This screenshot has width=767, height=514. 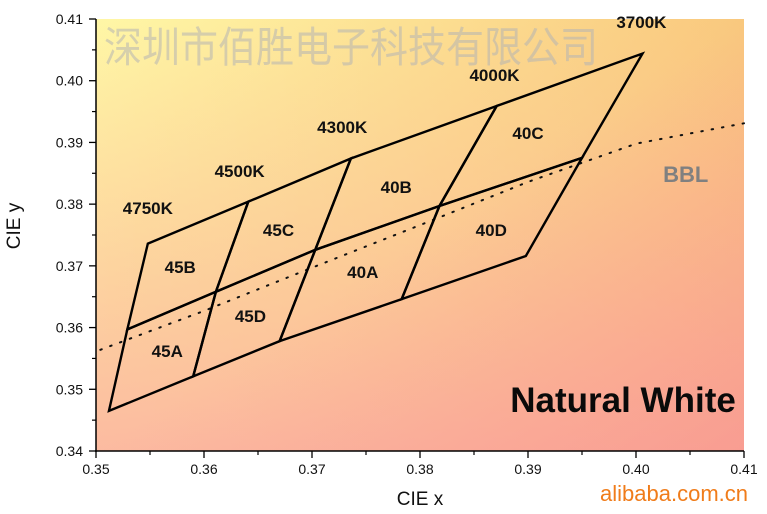 I want to click on x-tick-label: 0.35, so click(x=95, y=469).